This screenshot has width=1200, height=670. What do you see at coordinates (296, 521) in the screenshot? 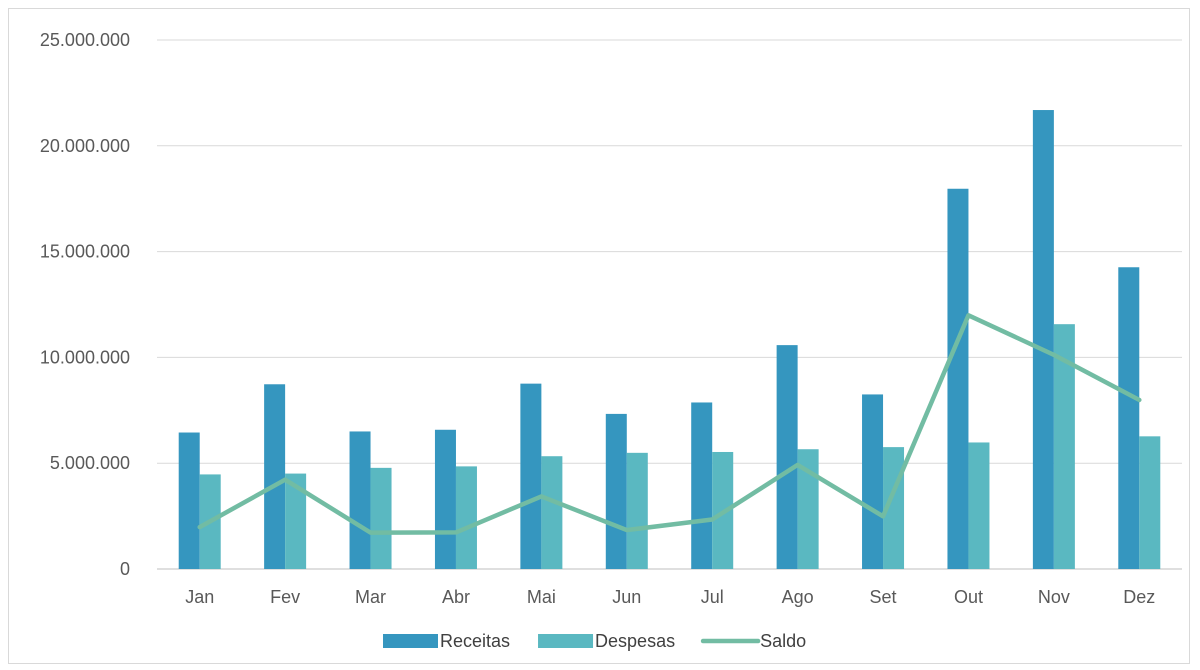
I see `bar-despesas-fev` at bounding box center [296, 521].